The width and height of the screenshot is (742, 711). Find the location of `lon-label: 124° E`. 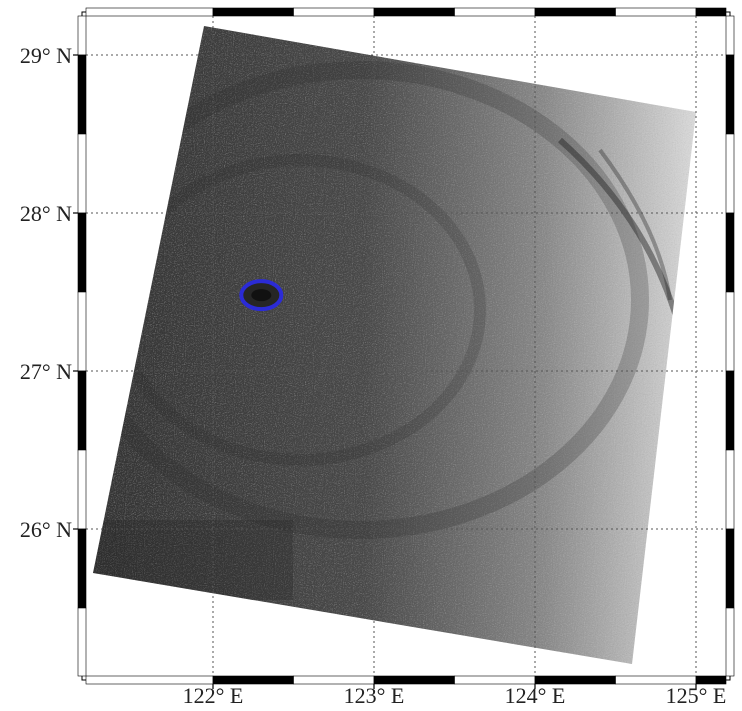

lon-label: 124° E is located at coordinates (535, 695).